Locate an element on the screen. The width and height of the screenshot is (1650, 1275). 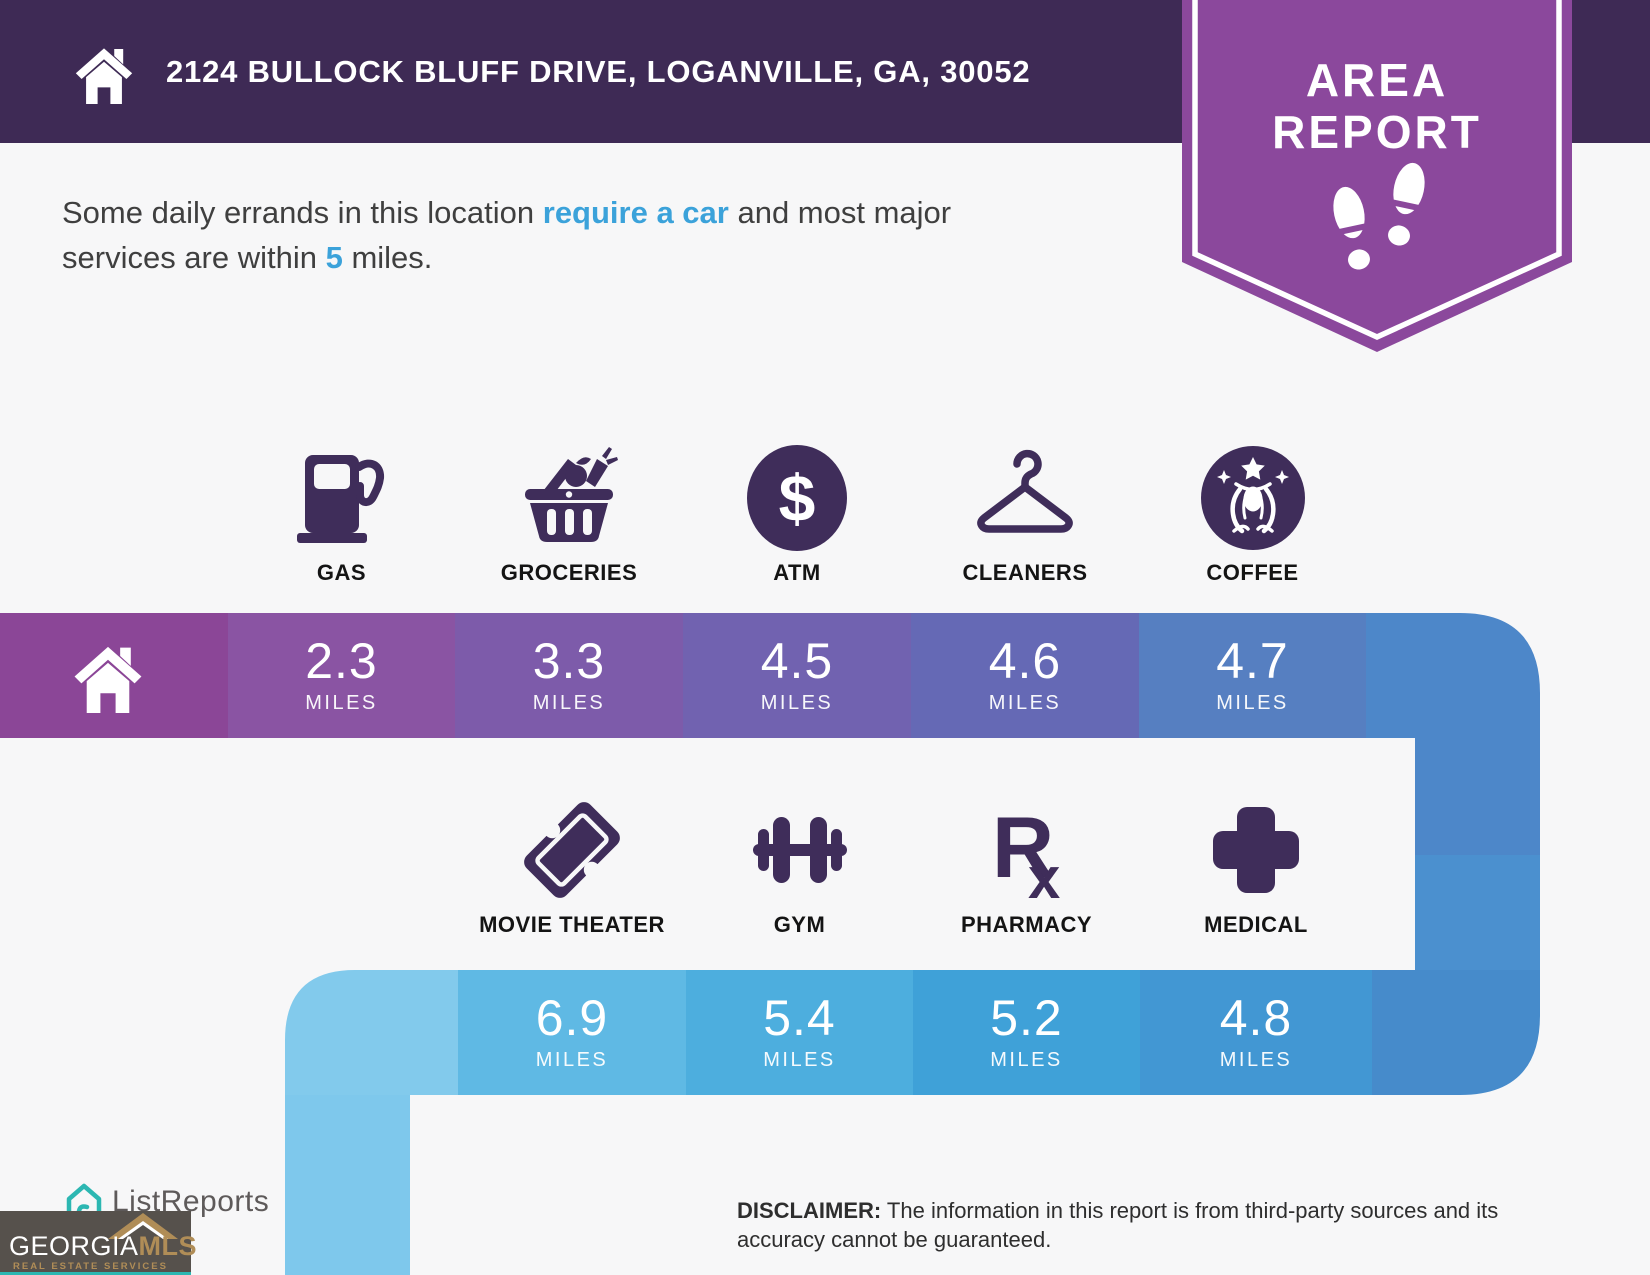
band1-groceries-segment is located at coordinates (569, 675).